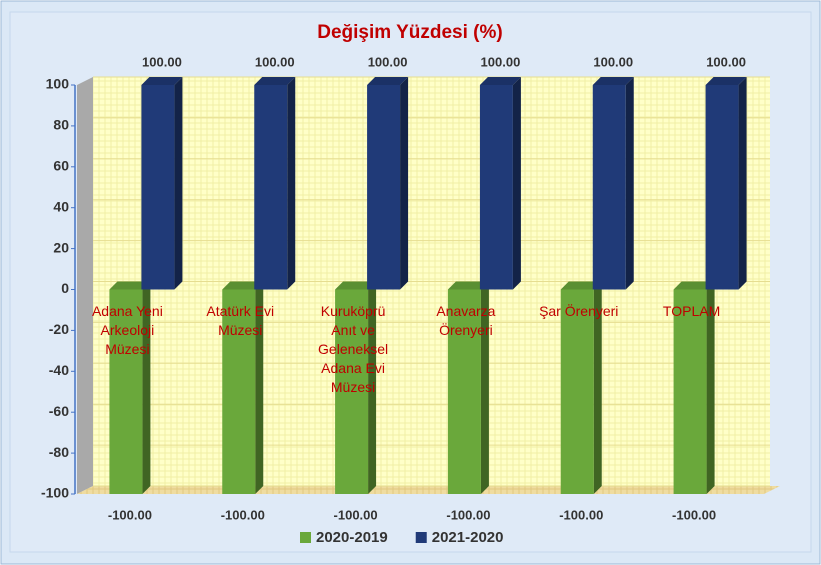 This screenshot has width=821, height=565. Describe the element at coordinates (61, 125) in the screenshot. I see `y-tick-label: 80` at that location.